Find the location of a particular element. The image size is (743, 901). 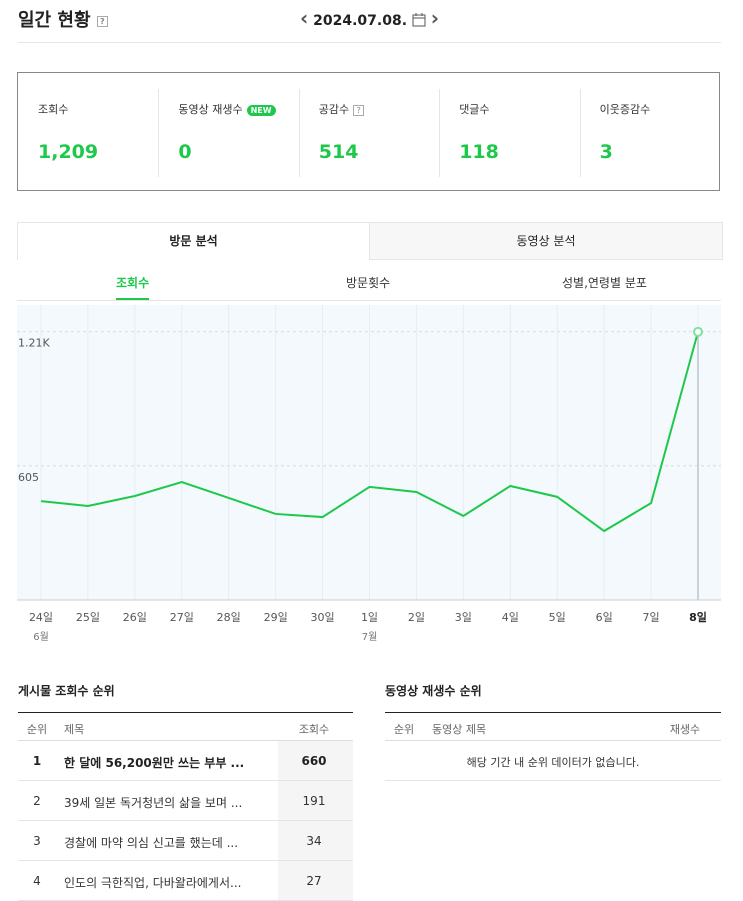

label-text: 이웃증감수 is located at coordinates (625, 109).